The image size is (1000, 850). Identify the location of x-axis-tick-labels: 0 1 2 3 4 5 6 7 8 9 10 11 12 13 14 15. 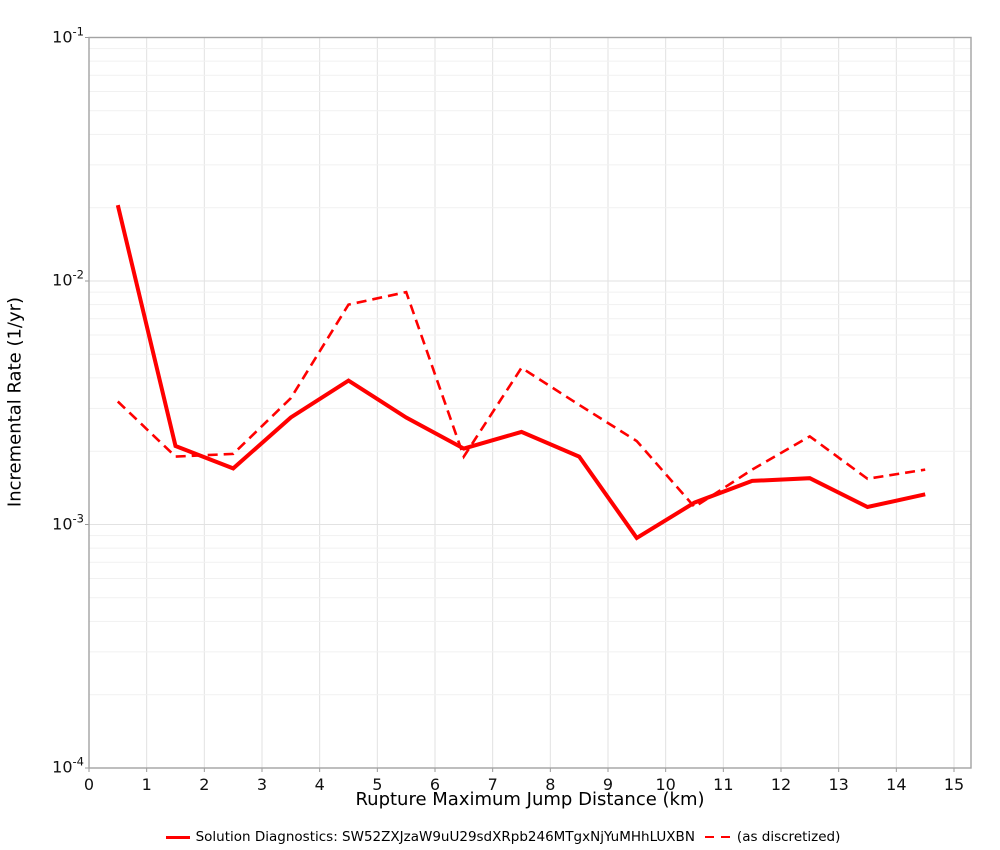
(500, 786).